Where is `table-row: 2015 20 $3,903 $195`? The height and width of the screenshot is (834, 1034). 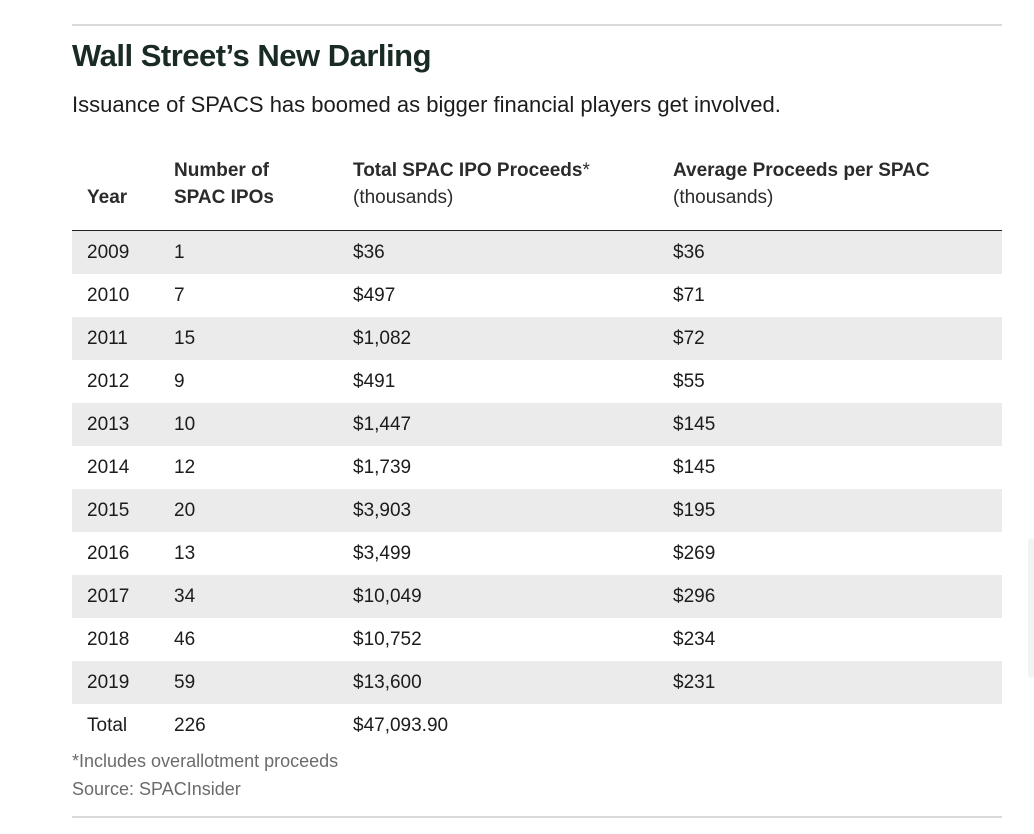 table-row: 2015 20 $3,903 $195 is located at coordinates (537, 510).